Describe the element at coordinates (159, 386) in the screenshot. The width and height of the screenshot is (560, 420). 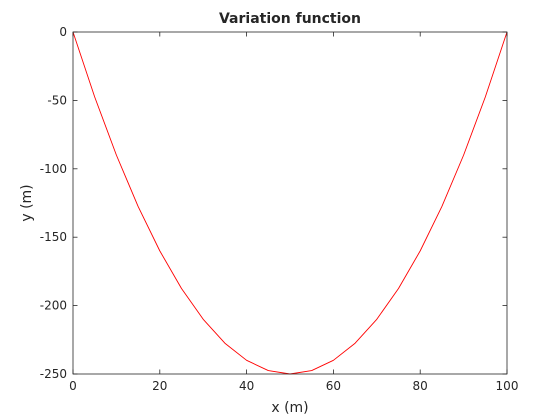
I see `x-tick-label: 20` at that location.